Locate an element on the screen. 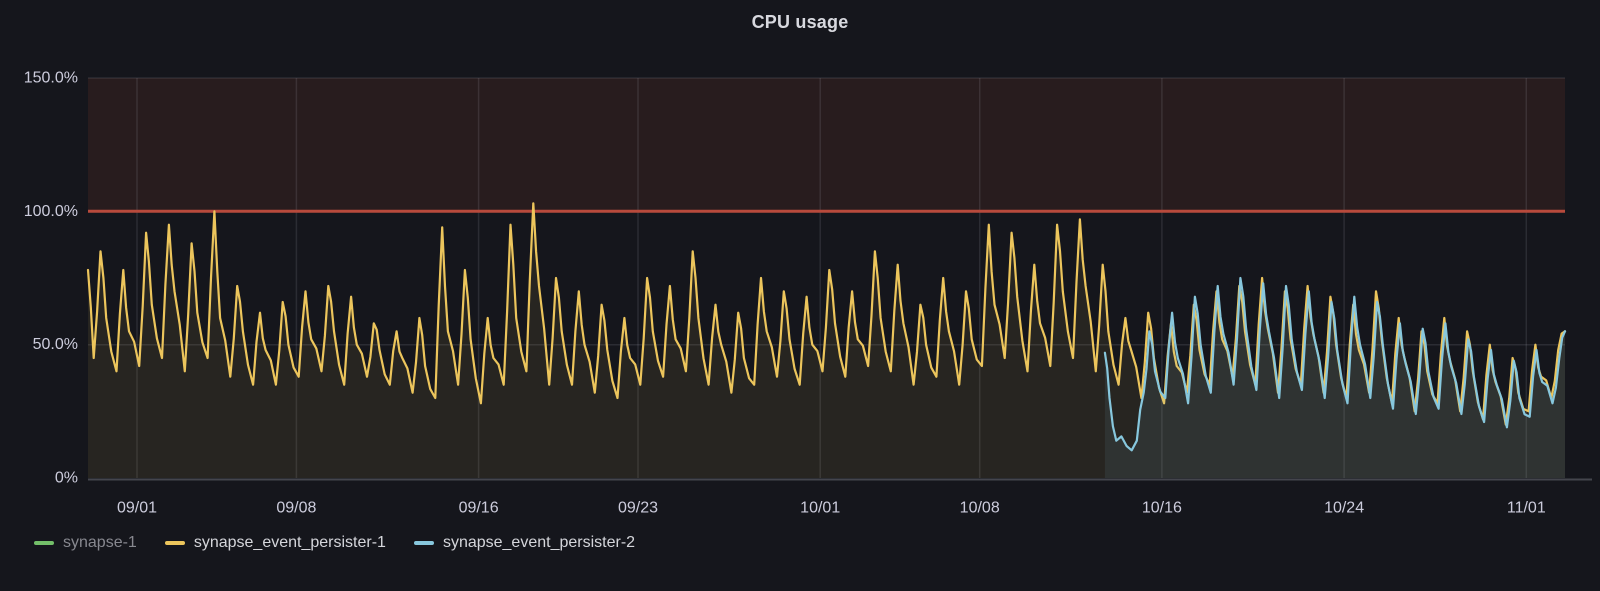  y-axis-label: 100.0% is located at coordinates (51, 211).